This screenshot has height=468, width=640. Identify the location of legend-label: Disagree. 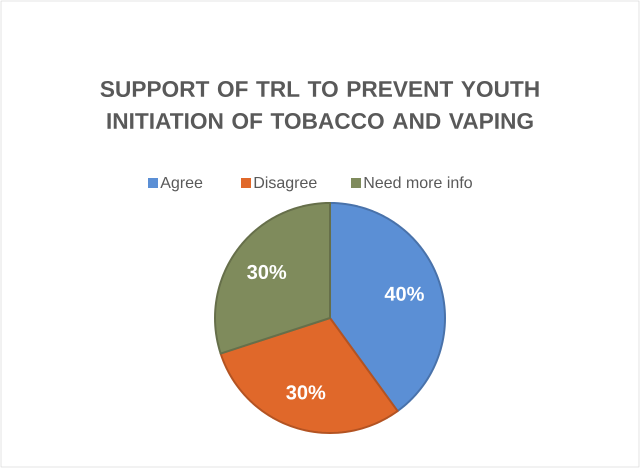
(285, 184).